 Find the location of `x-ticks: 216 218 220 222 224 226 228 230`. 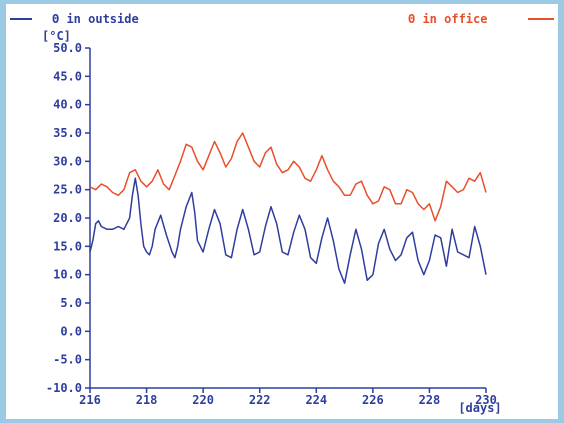

x-ticks: 216 218 220 222 224 226 228 230 is located at coordinates (288, 397).